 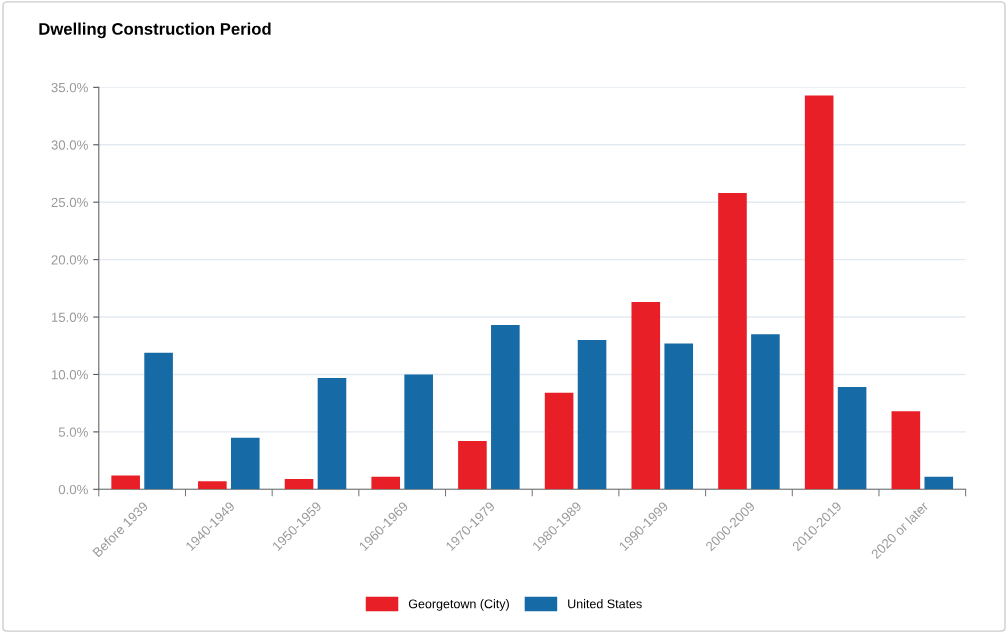 What do you see at coordinates (69, 375) in the screenshot?
I see `y-tick-label: 10.0%` at bounding box center [69, 375].